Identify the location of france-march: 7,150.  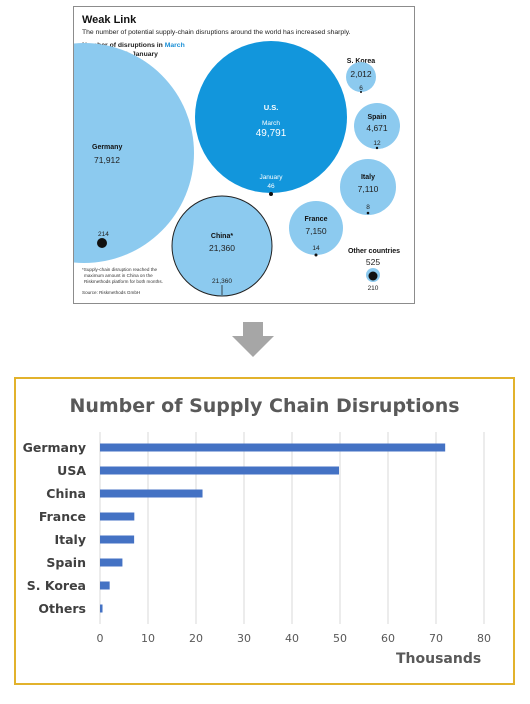
(316, 231).